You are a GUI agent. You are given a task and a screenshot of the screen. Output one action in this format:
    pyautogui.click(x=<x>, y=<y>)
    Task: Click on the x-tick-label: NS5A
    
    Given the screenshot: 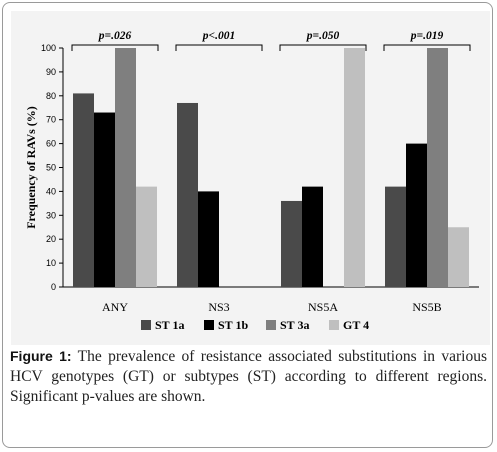 What is the action you would take?
    pyautogui.click(x=323, y=307)
    